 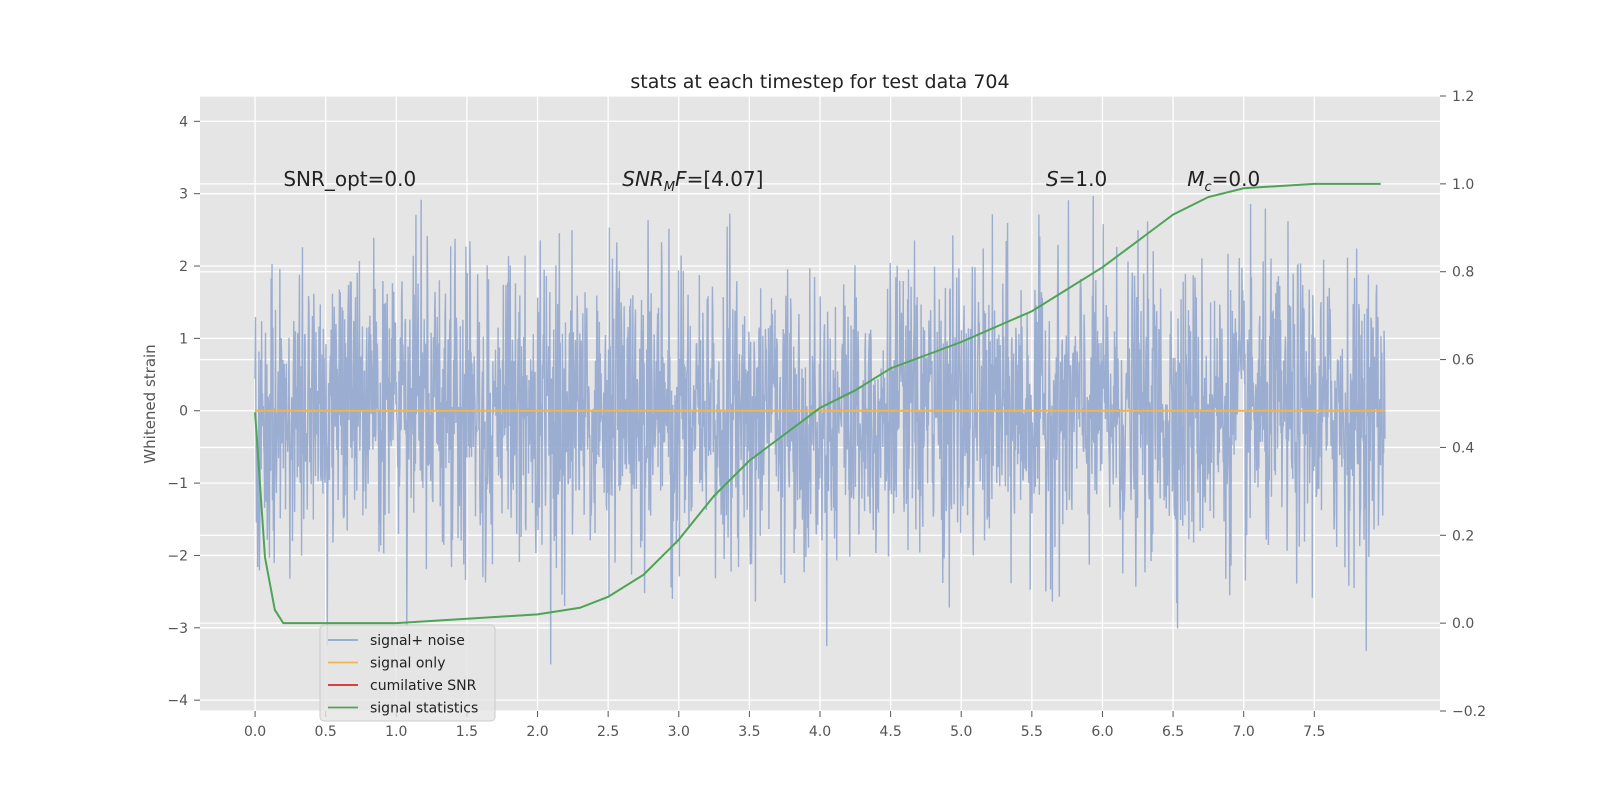 I want to click on x-tick-label: 1.5, so click(x=467, y=732).